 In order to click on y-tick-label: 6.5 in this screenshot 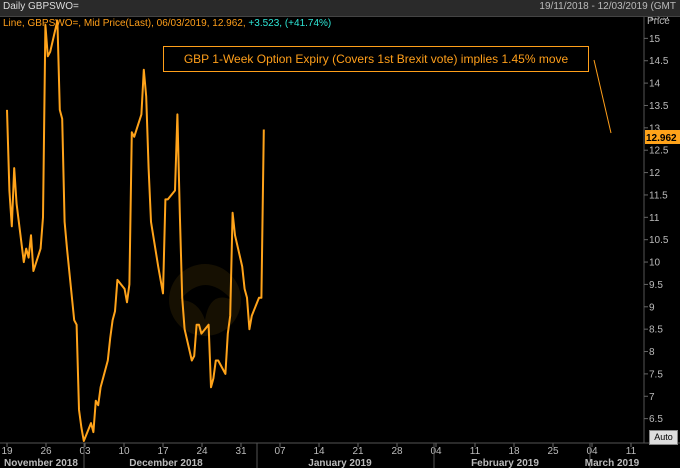, I will do `click(656, 419)`.